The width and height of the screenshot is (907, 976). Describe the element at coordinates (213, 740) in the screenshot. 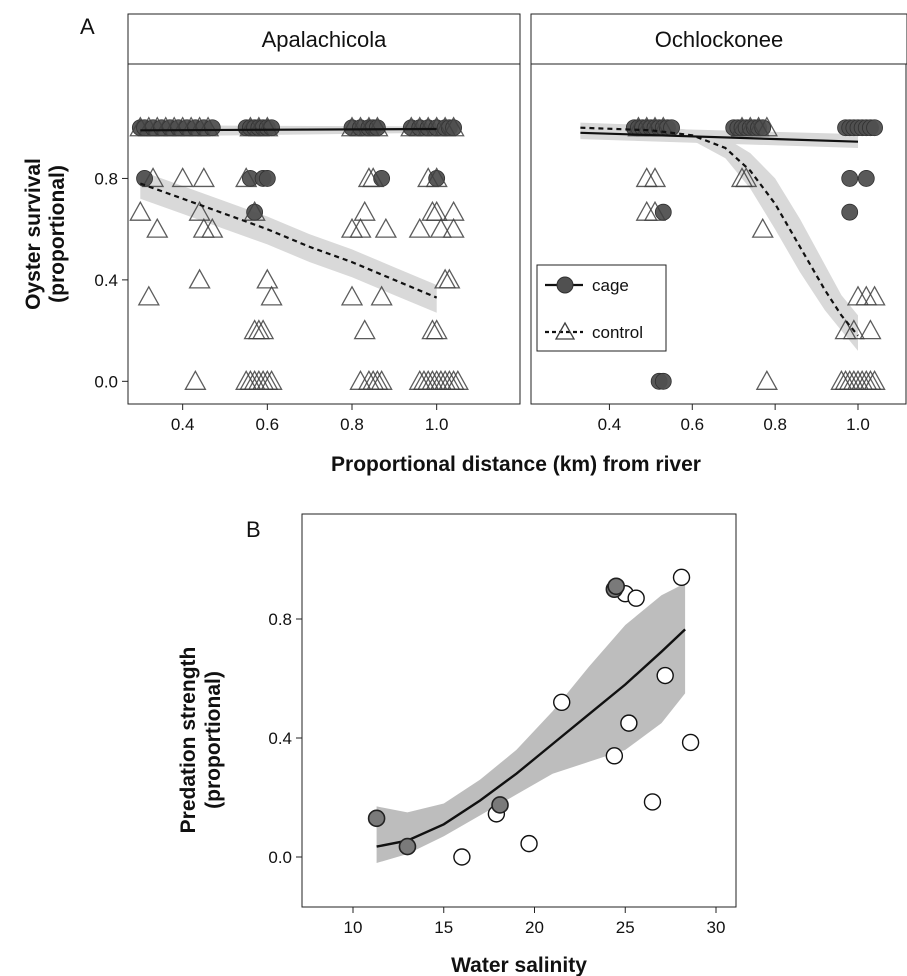

I see `panel-b-ylabel-line2: (proportional)` at that location.